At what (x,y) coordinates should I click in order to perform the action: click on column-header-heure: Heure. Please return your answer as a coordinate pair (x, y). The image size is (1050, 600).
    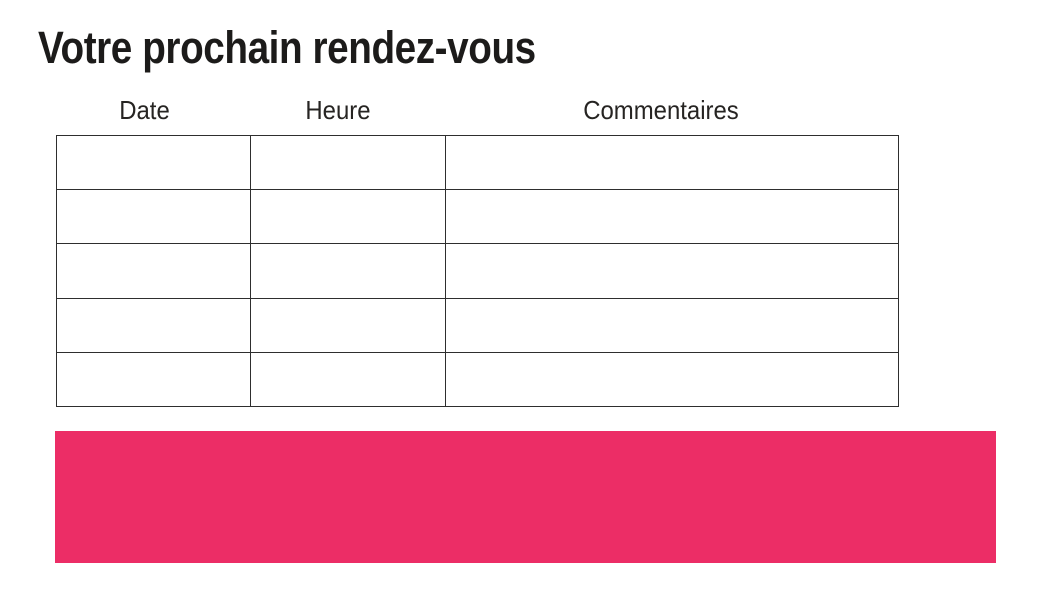
    Looking at the image, I should click on (338, 110).